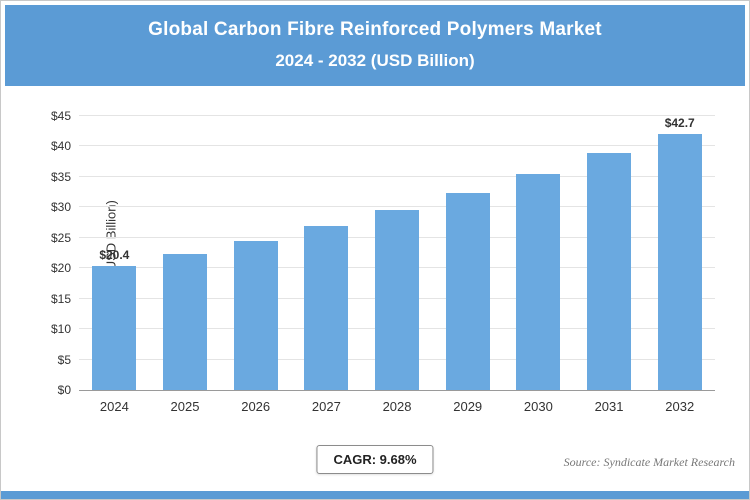 This screenshot has height=500, width=750. I want to click on bar-cell-2025, so click(185, 253).